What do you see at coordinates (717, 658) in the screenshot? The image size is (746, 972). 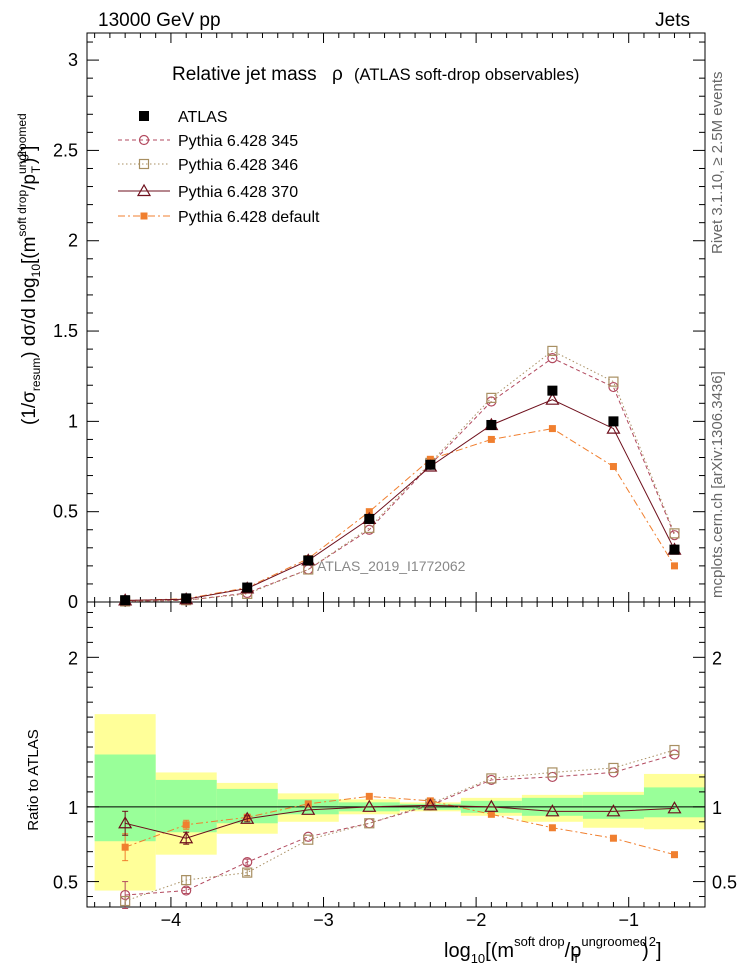 I see `bottom-y-tick-label-right: 2` at bounding box center [717, 658].